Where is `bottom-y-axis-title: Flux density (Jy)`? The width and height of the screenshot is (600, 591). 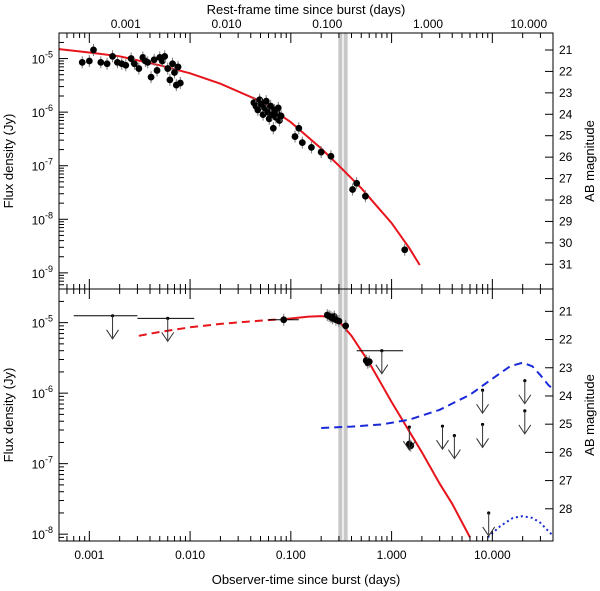
bottom-y-axis-title: Flux density (Jy) is located at coordinates (8, 415).